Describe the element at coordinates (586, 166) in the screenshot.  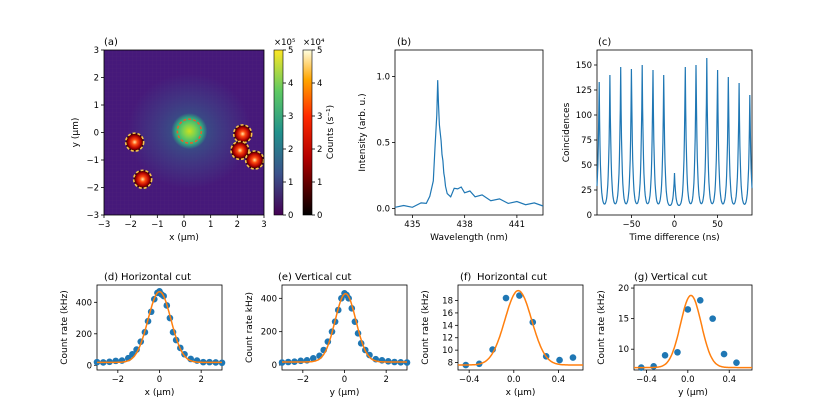
I see `y-tick-label: 50` at that location.